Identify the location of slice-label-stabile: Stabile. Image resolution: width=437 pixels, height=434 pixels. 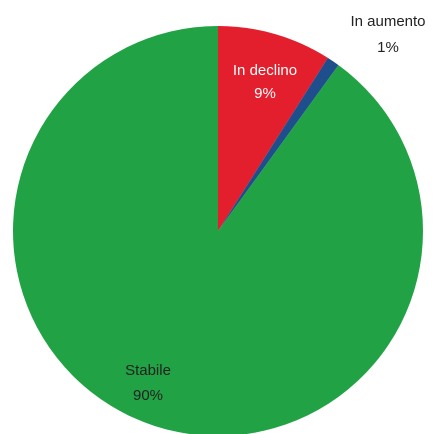
(148, 370).